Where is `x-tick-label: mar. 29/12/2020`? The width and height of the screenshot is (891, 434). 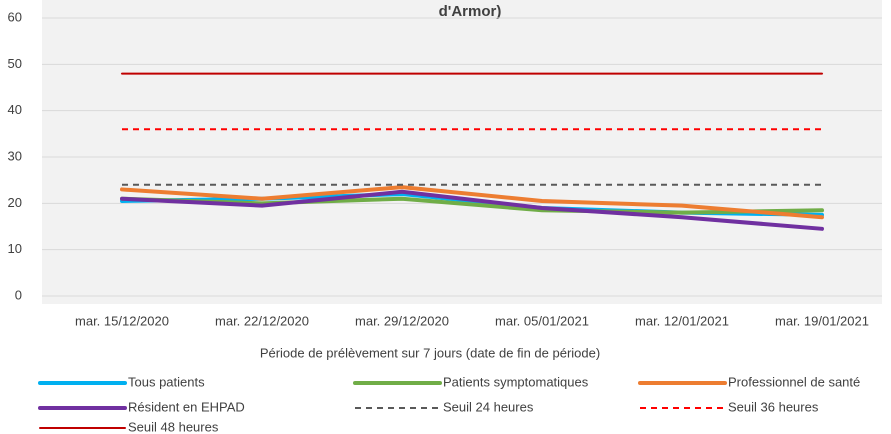
x-tick-label: mar. 29/12/2020 is located at coordinates (402, 320).